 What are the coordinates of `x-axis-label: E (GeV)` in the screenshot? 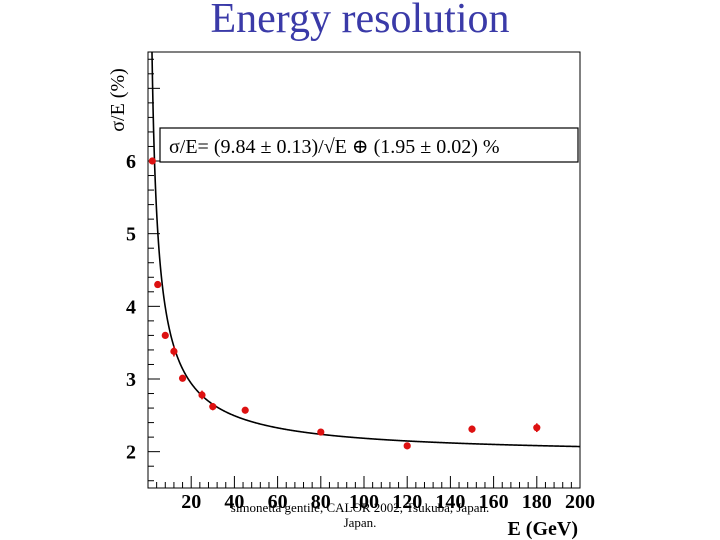 It's located at (542, 529).